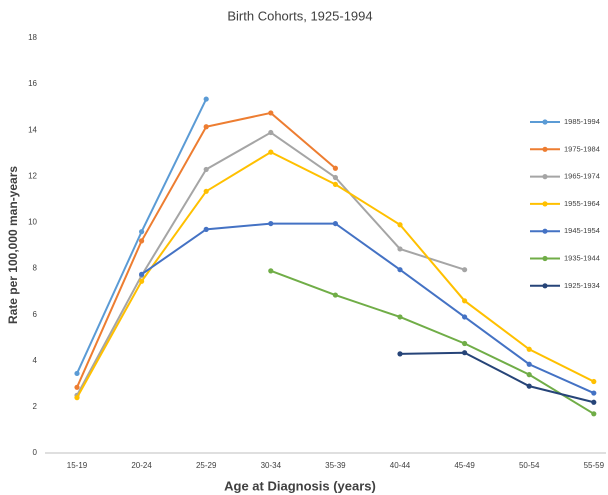 The height and width of the screenshot is (495, 608). I want to click on x-tick-label: 30-34, so click(271, 465).